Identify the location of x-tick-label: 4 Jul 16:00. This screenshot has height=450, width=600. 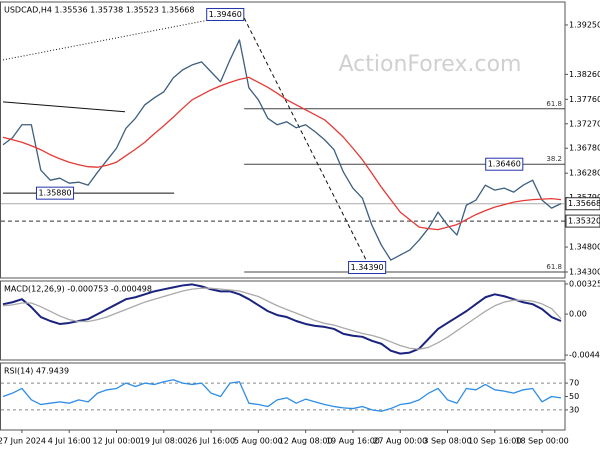
(69, 441).